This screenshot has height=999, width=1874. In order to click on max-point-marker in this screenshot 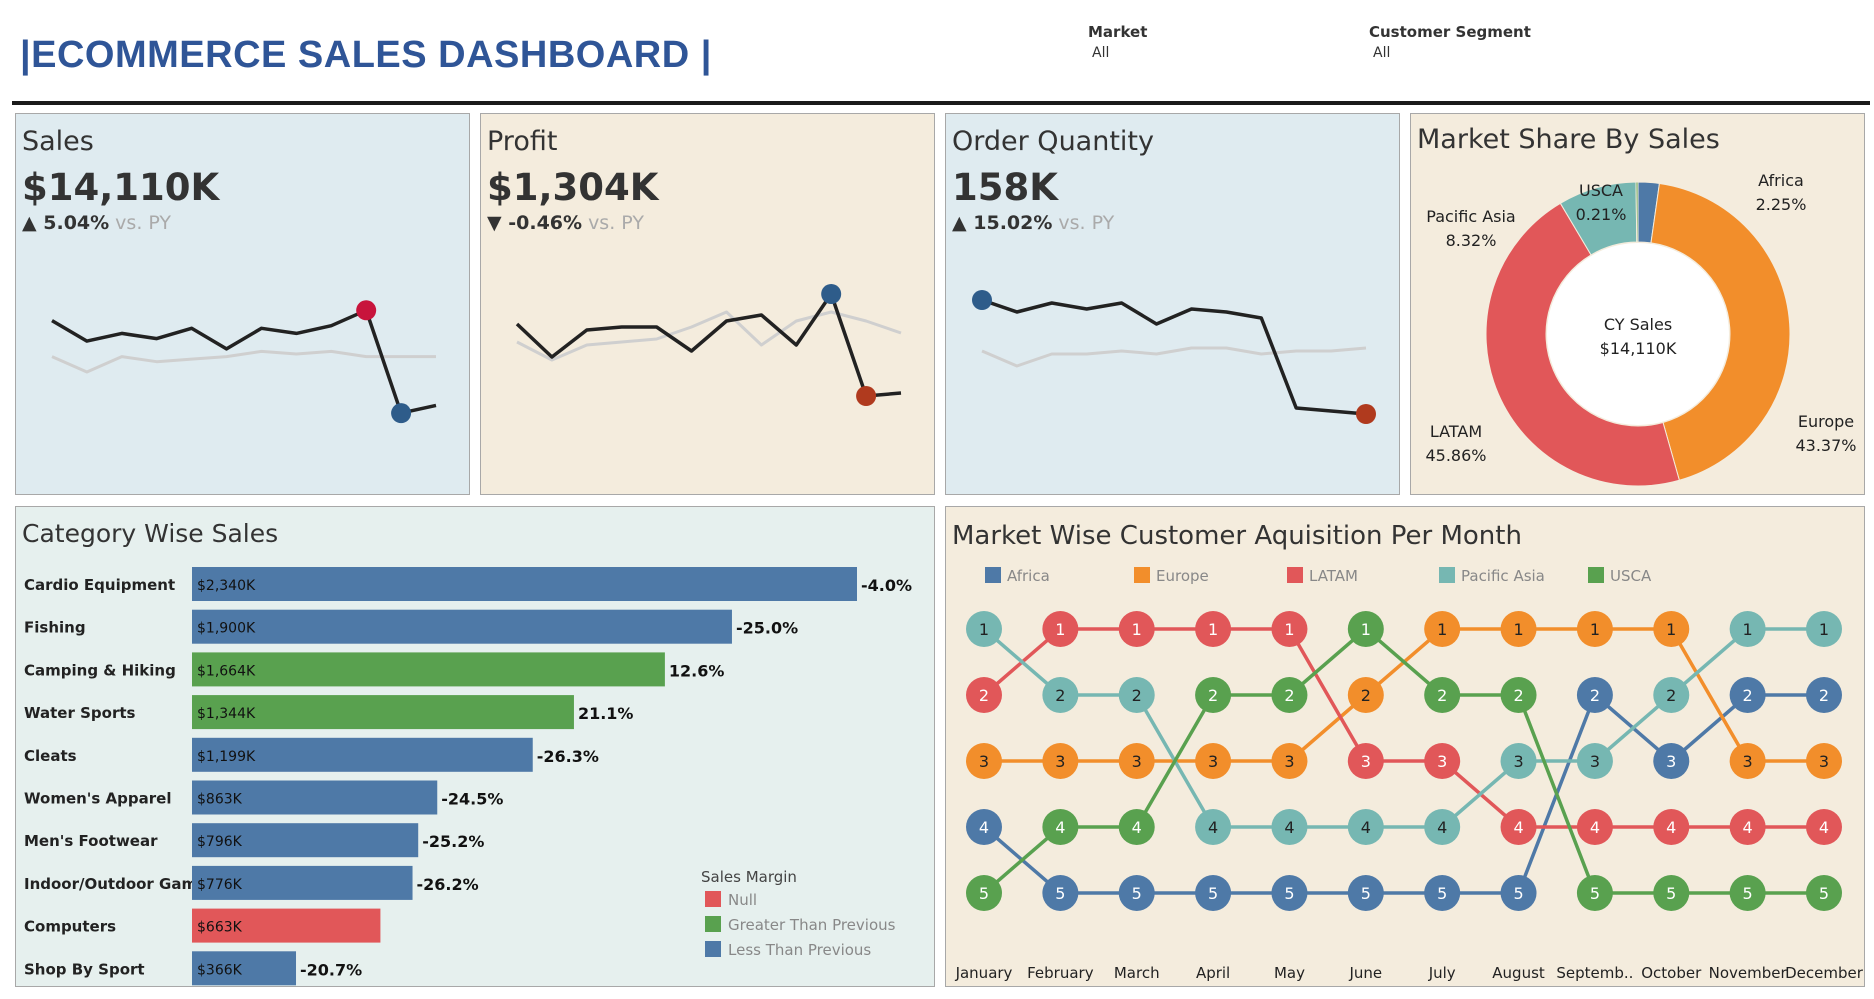, I will do `click(982, 300)`.